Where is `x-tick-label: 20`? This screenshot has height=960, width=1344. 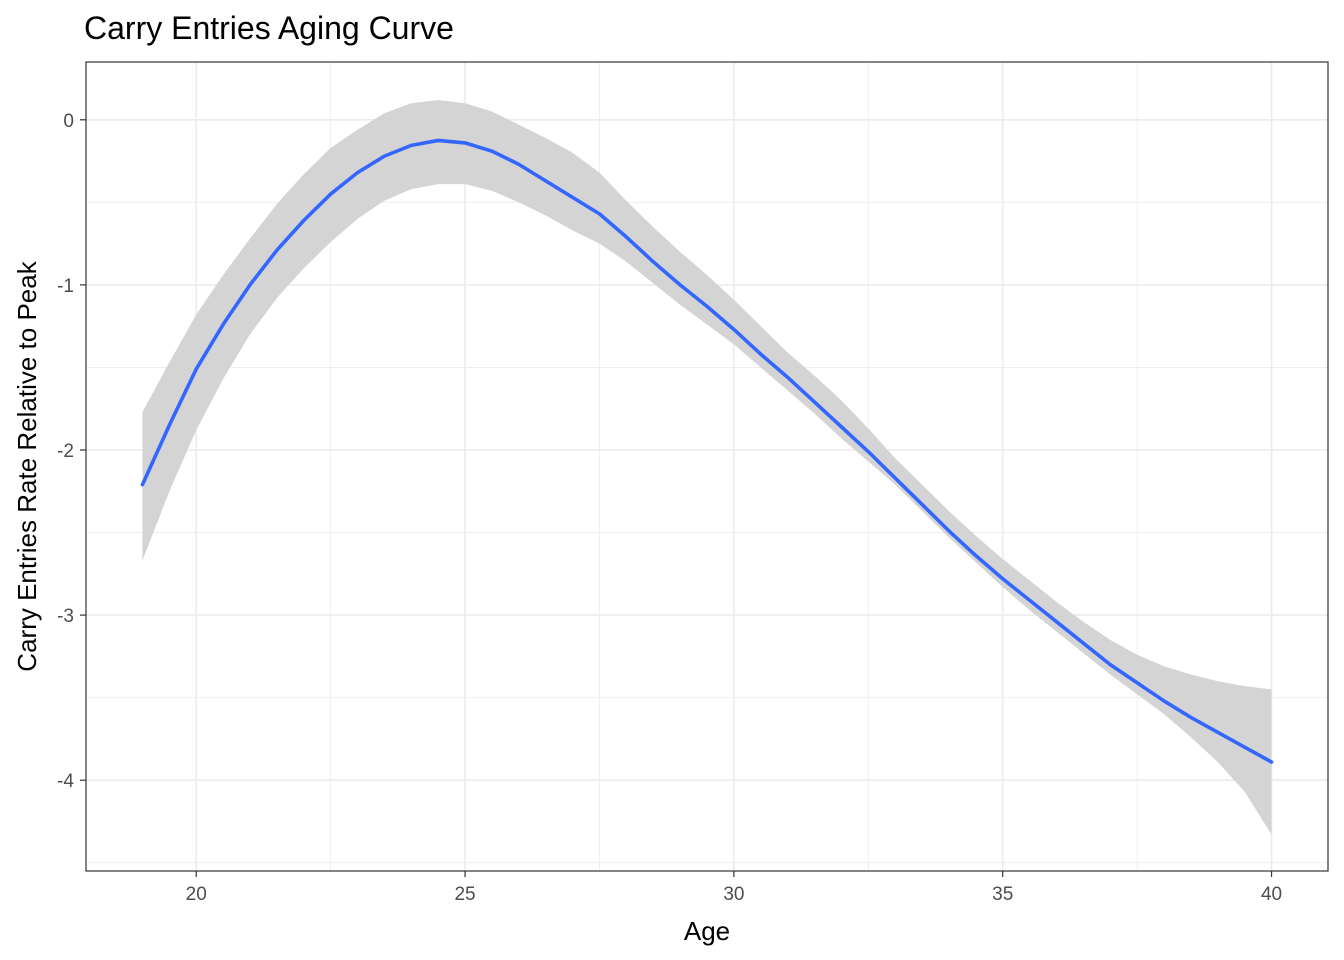
x-tick-label: 20 is located at coordinates (196, 894).